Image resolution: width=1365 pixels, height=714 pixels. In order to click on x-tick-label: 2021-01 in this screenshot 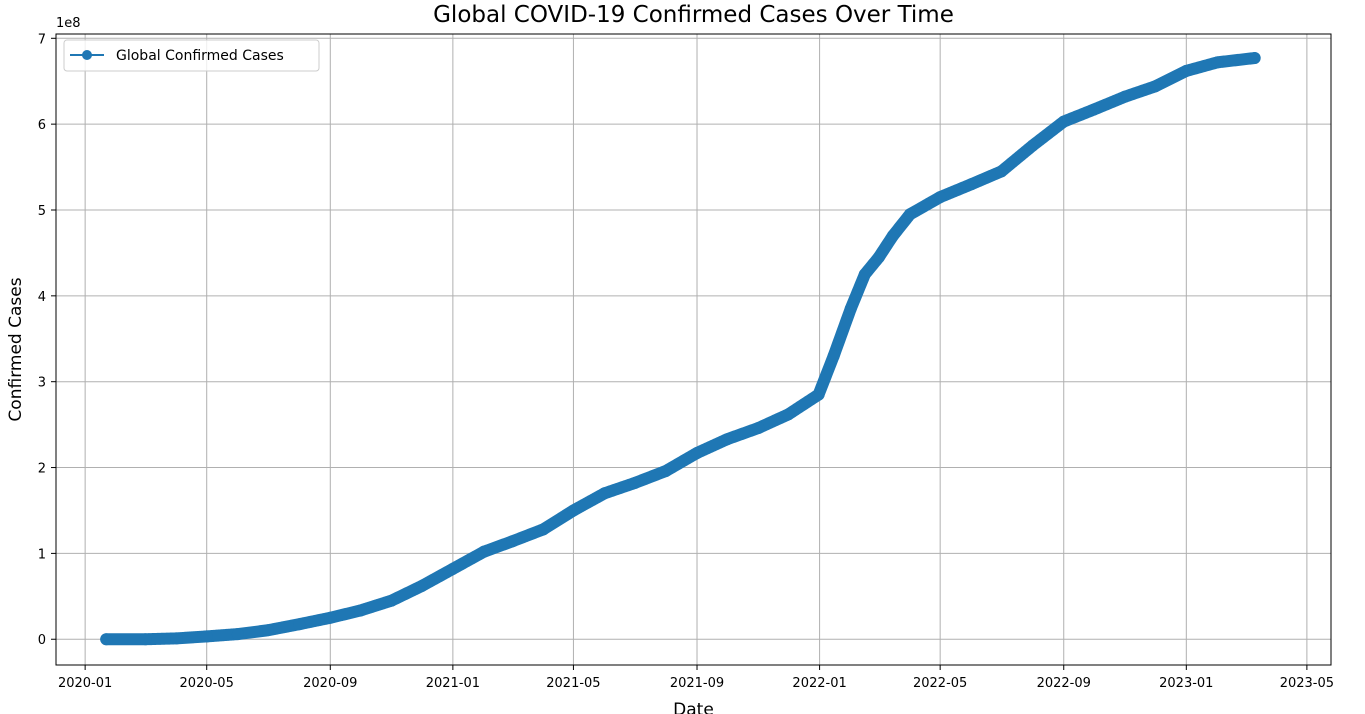, I will do `click(453, 683)`.